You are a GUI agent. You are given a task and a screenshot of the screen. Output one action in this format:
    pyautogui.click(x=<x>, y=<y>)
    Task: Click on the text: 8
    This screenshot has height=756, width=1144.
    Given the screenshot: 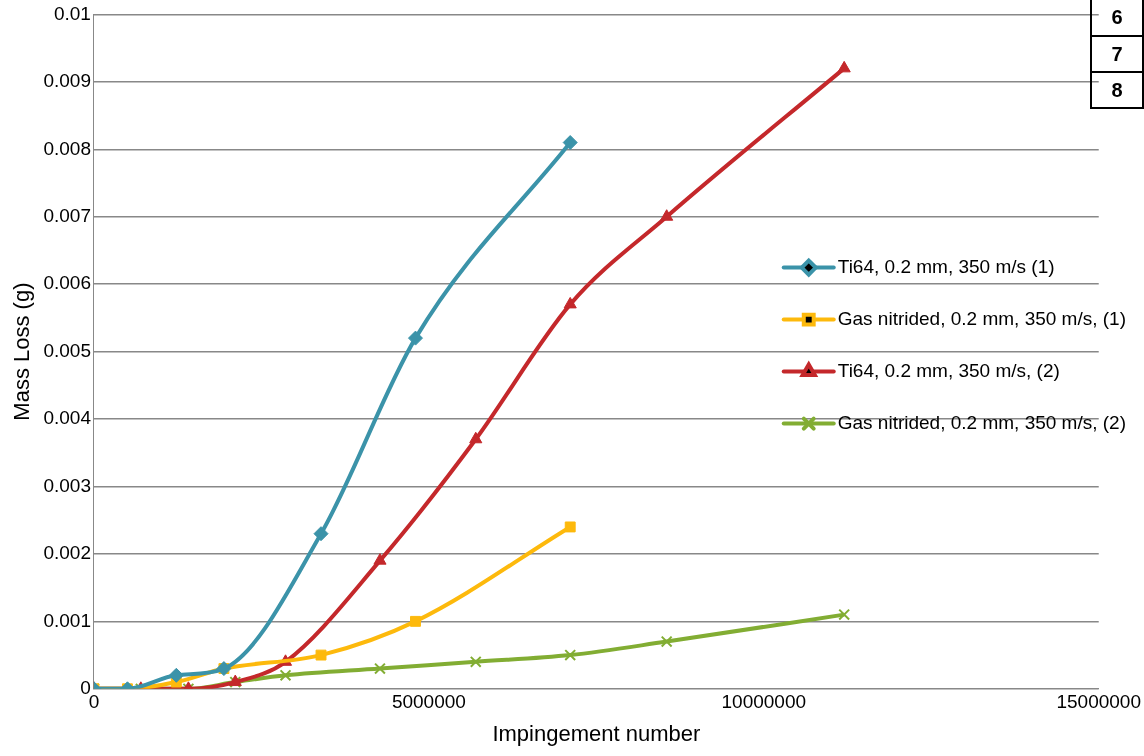 What is the action you would take?
    pyautogui.click(x=1117, y=90)
    